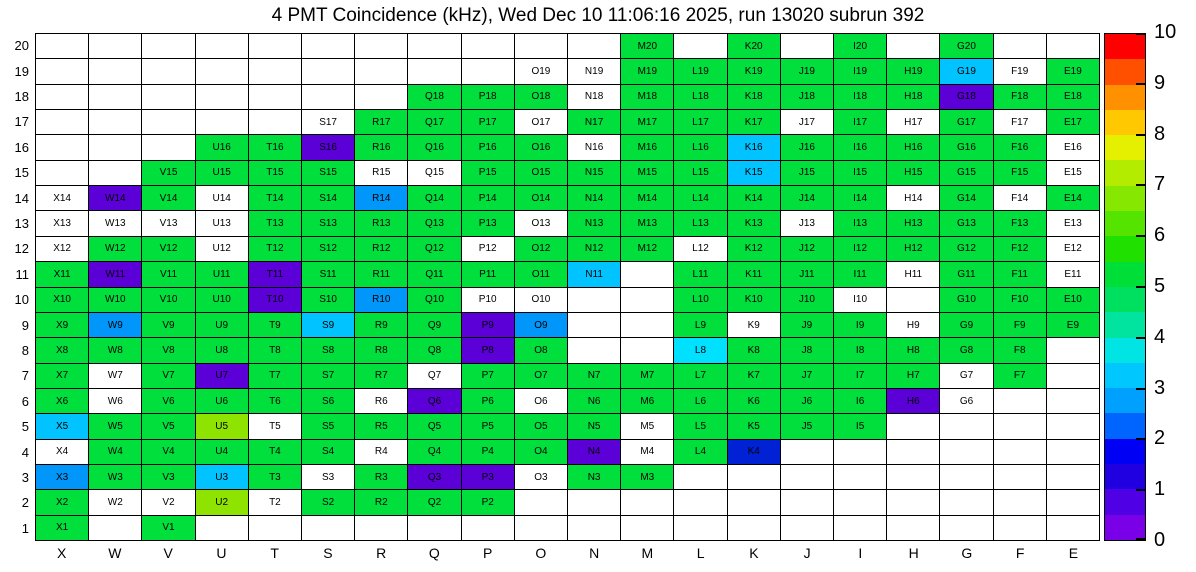 Image resolution: width=1196 pixels, height=572 pixels. Describe the element at coordinates (966, 147) in the screenshot. I see `heatmap-cell: G16` at that location.